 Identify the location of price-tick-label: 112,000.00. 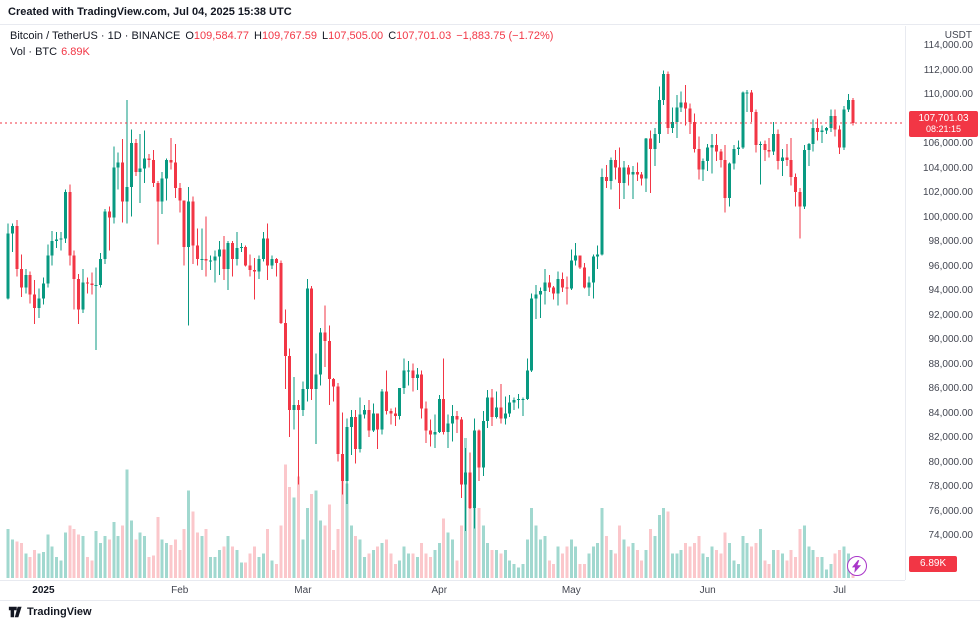
(948, 70).